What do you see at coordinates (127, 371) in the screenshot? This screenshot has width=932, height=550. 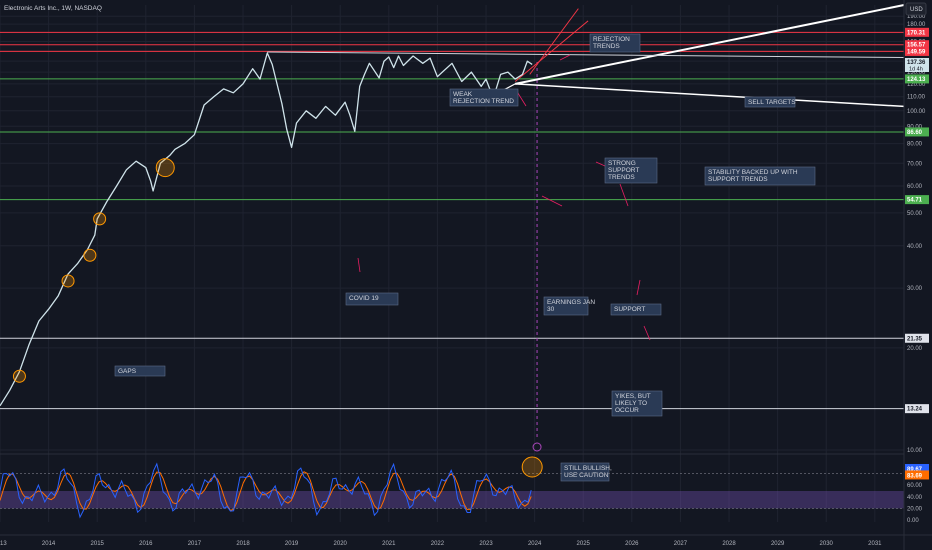 I see `annotation-text: GAPS` at bounding box center [127, 371].